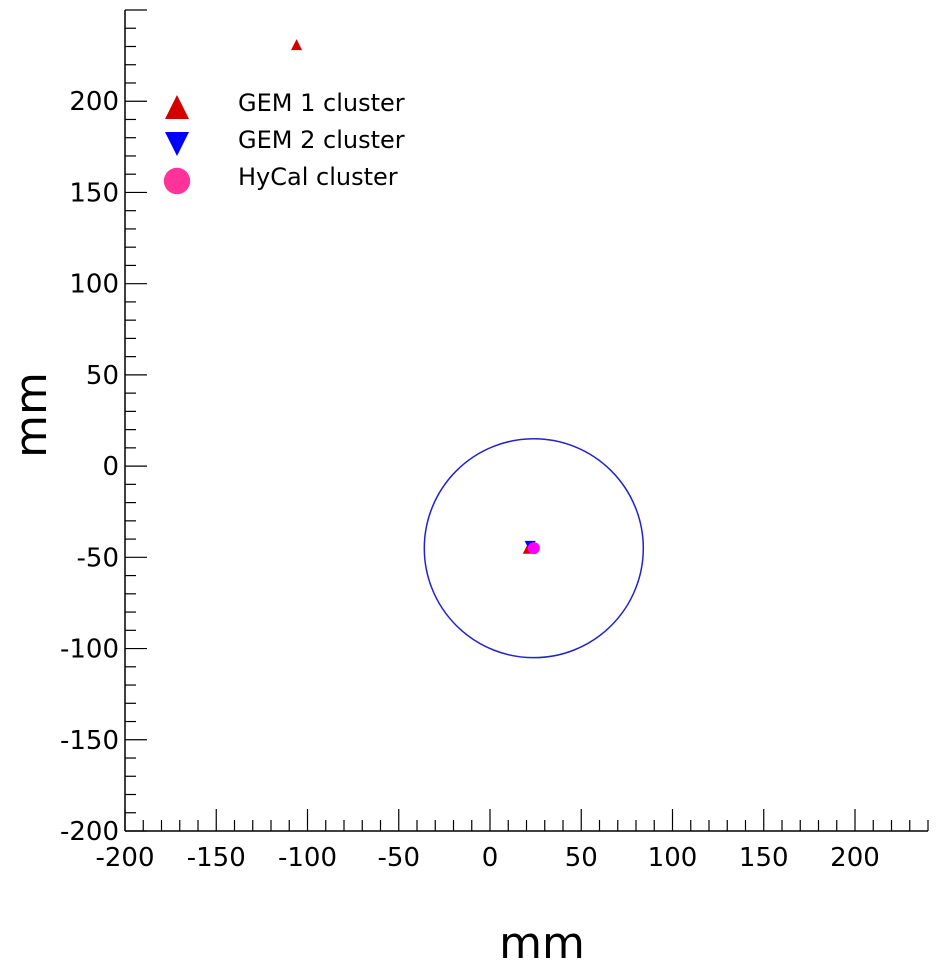 The height and width of the screenshot is (971, 938). Describe the element at coordinates (318, 177) in the screenshot. I see `legend-label: HyCal cluster` at that location.